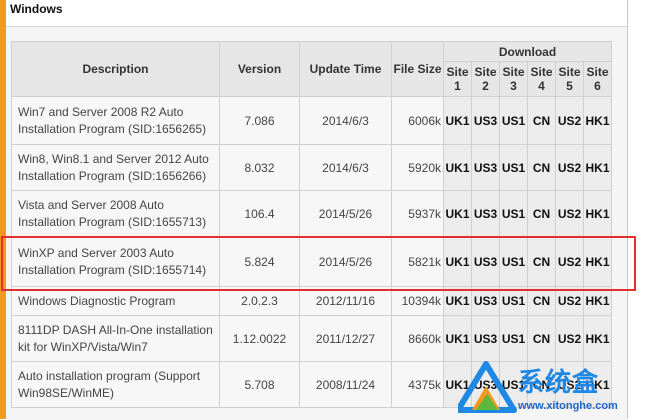  Describe the element at coordinates (513, 79) in the screenshot. I see `header-site-3: Site 3` at that location.